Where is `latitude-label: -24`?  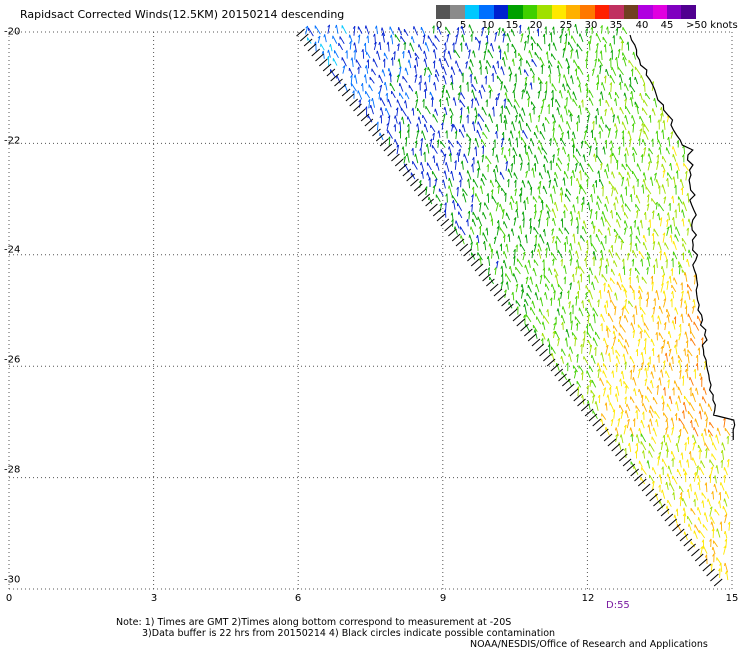
latitude-label: -24 is located at coordinates (12, 250).